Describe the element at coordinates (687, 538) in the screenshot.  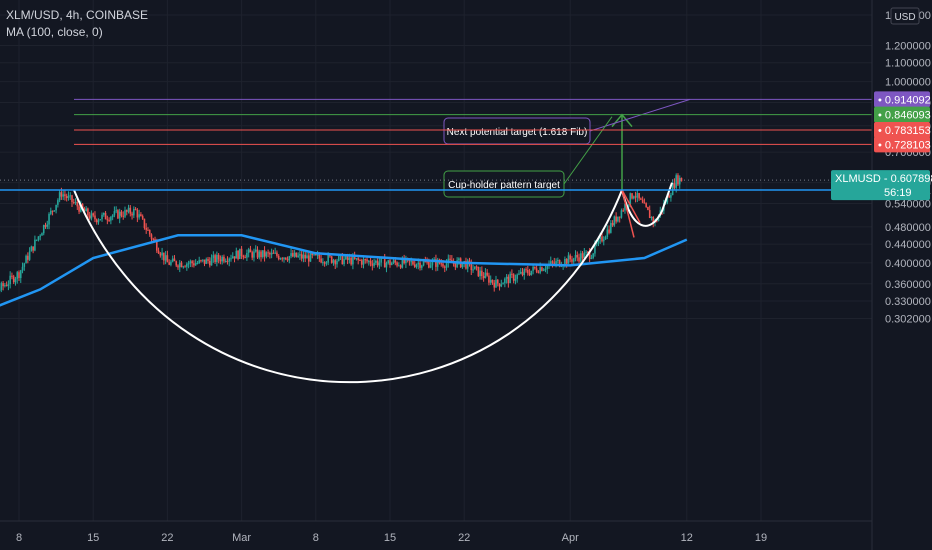
I see `time-tick-label: 12` at that location.